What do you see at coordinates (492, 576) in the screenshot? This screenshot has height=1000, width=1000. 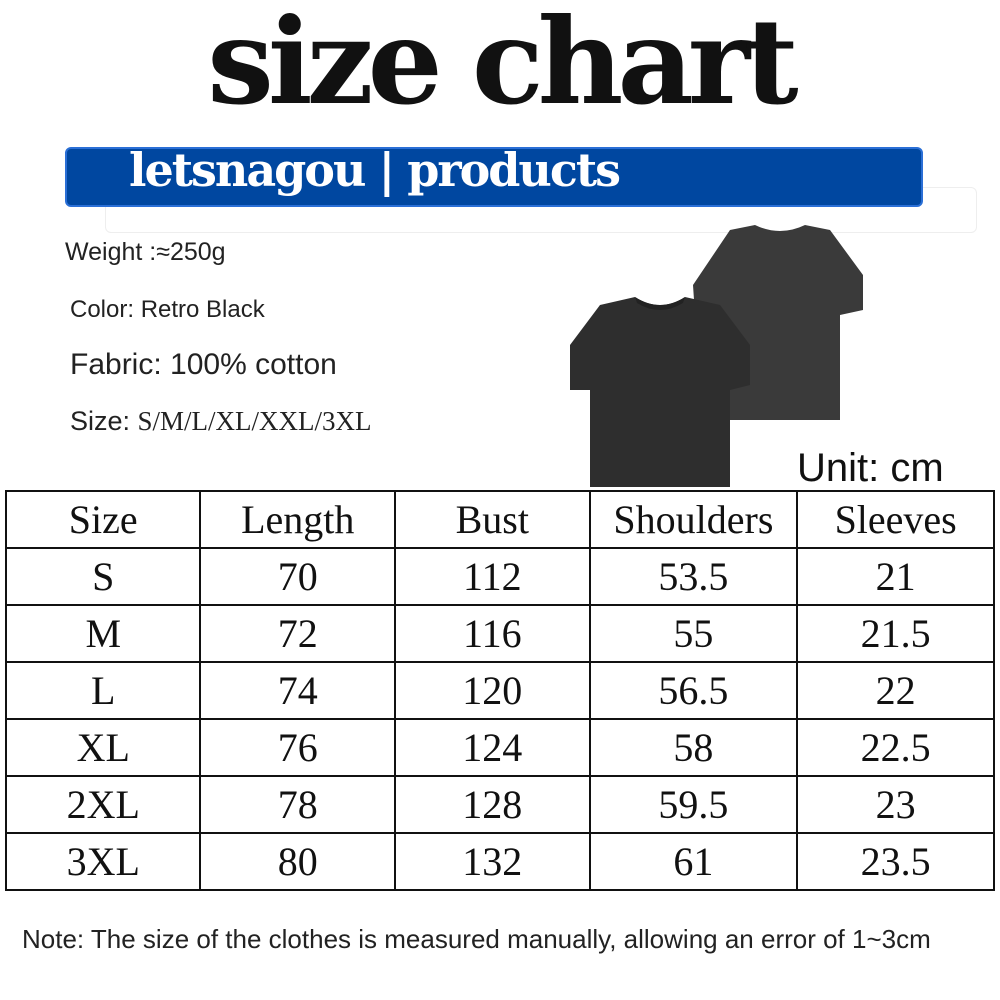 I see `table-cell: 112` at bounding box center [492, 576].